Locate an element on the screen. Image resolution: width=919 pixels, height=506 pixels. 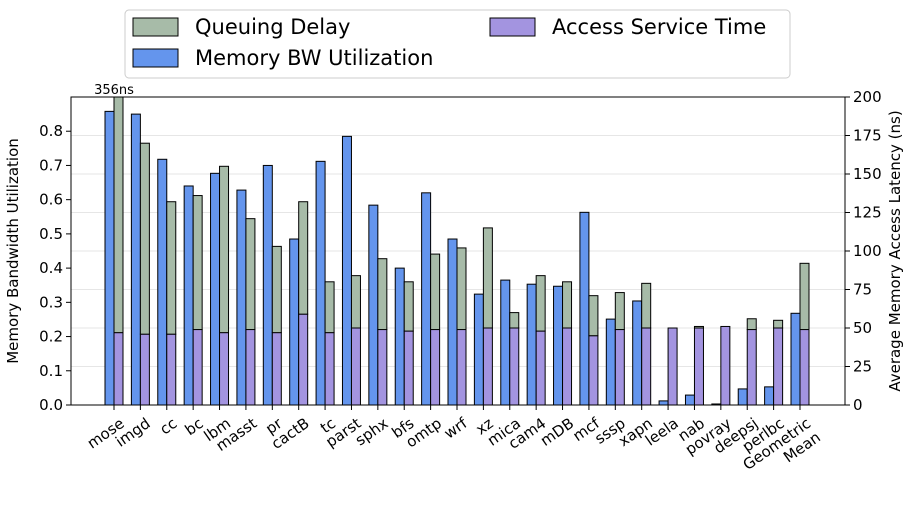
y2-tick-label: 100 is located at coordinates (867, 251).